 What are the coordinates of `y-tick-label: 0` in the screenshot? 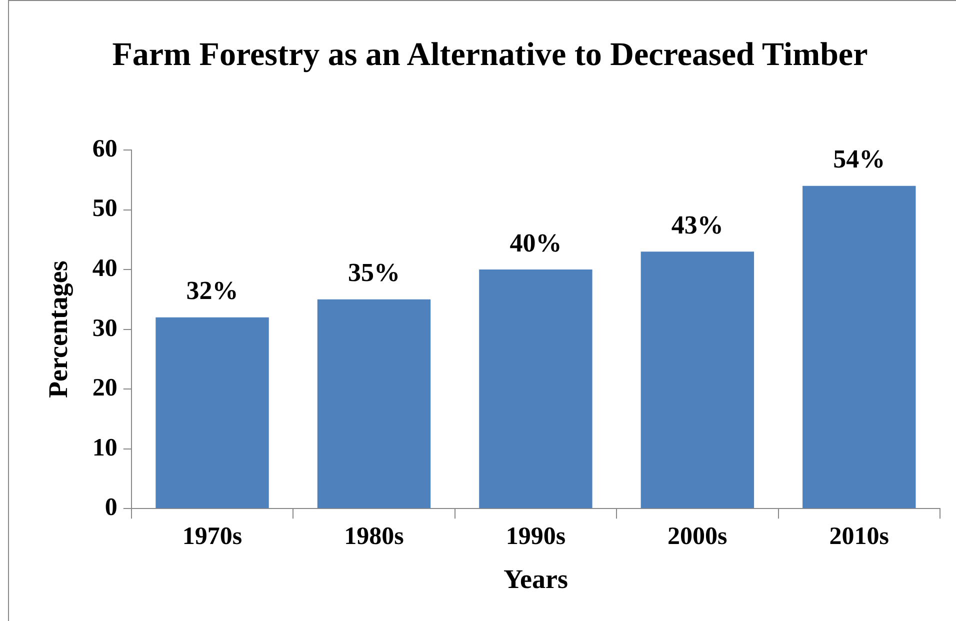 It's located at (111, 508).